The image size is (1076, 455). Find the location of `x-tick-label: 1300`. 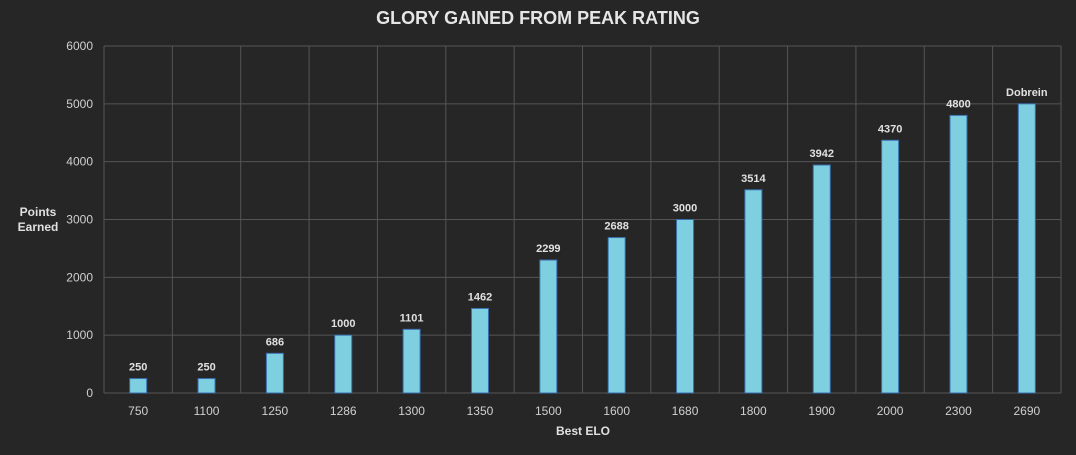

x-tick-label: 1300 is located at coordinates (411, 411).